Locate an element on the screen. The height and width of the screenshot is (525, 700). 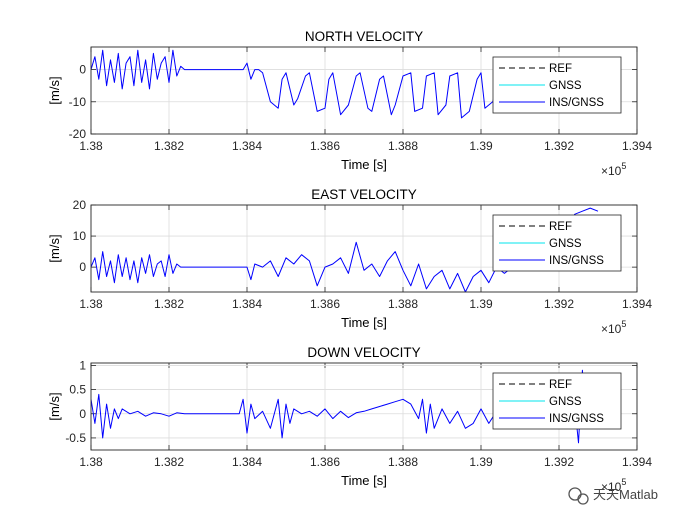
y-tick-label: 20 is located at coordinates (80, 205).